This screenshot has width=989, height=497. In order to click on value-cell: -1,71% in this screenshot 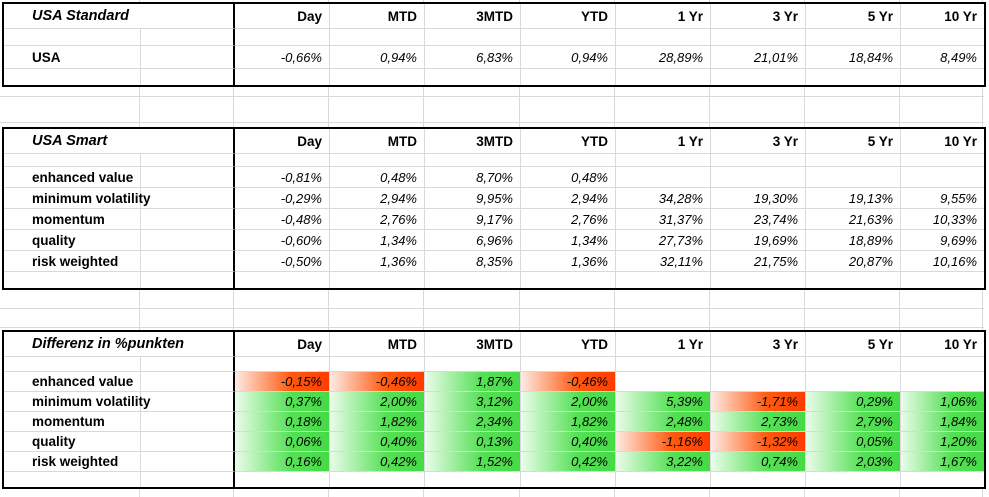, I will do `click(758, 402)`.